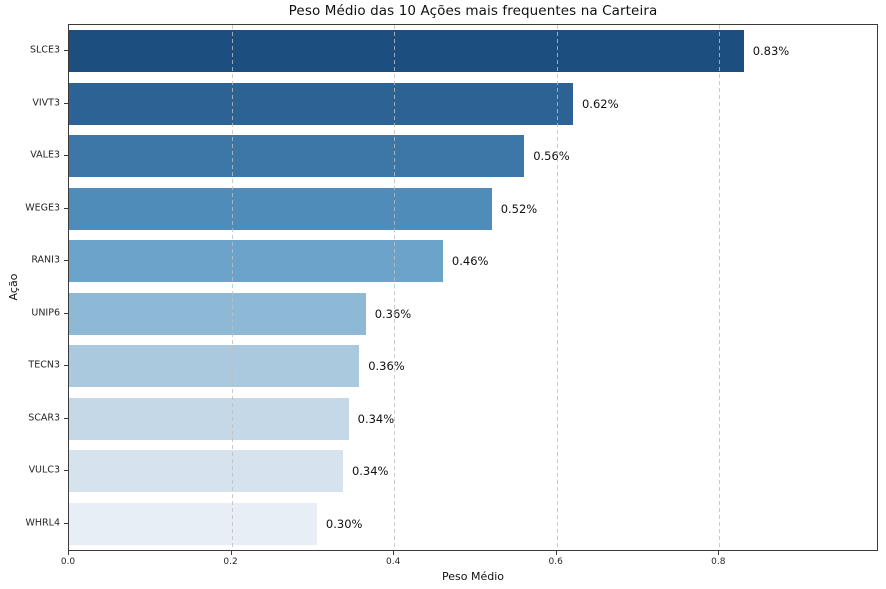  I want to click on bar-WEGE3, so click(280, 208).